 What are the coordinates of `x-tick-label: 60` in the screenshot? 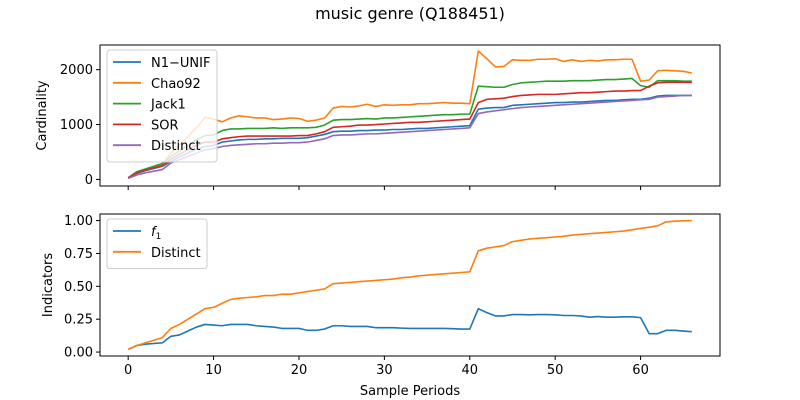 It's located at (640, 370).